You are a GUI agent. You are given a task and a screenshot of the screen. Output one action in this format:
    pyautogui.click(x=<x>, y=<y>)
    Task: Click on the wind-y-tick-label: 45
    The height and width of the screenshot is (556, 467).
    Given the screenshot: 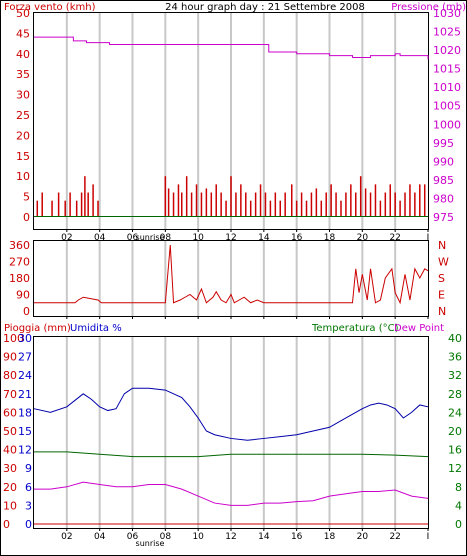 What is the action you would take?
    pyautogui.click(x=23, y=33)
    